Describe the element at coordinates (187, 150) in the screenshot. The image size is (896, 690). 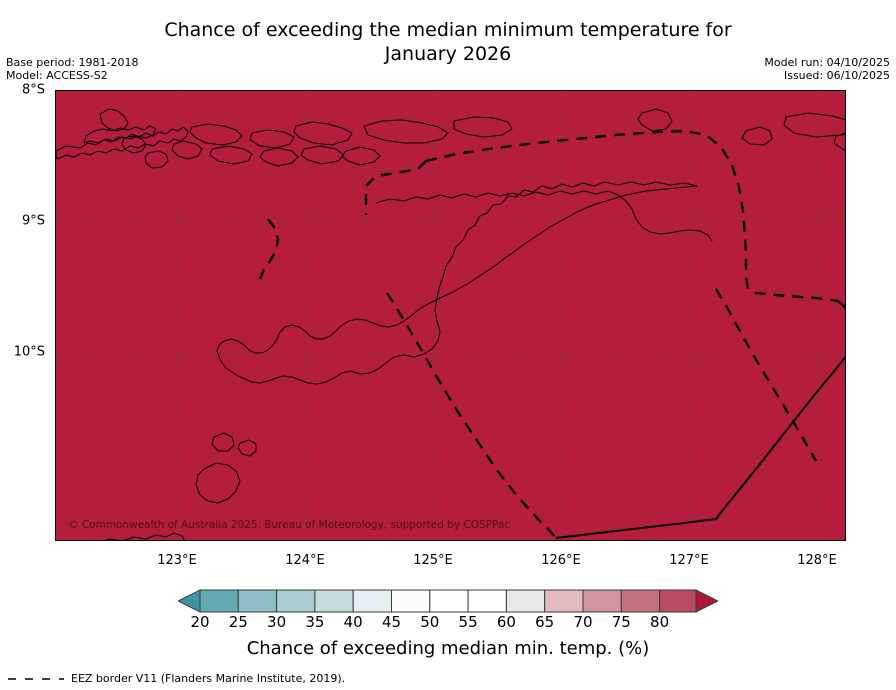
I see `coastline-island-small-d` at that location.